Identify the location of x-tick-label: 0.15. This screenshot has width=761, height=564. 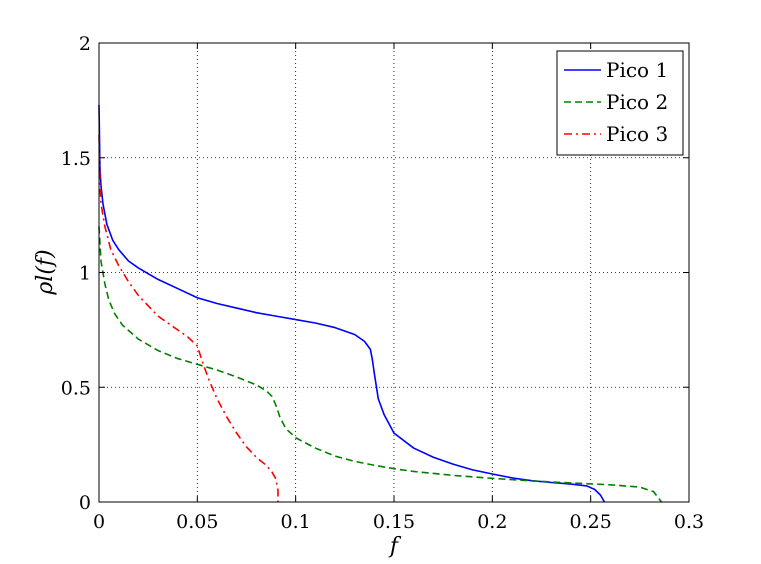
(394, 522).